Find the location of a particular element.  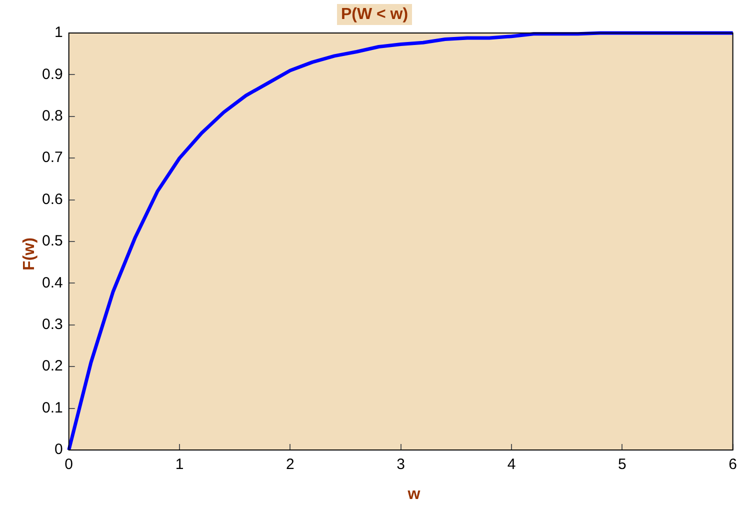

y-tick-label: 0.9 is located at coordinates (52, 74).